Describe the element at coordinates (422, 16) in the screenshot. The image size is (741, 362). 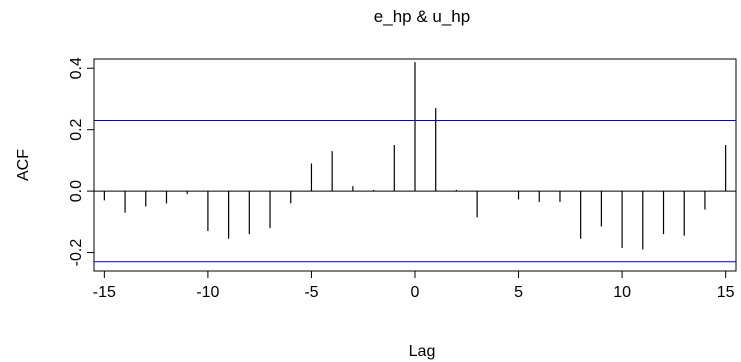
I see `chart-title: e_hp & u_hp` at that location.